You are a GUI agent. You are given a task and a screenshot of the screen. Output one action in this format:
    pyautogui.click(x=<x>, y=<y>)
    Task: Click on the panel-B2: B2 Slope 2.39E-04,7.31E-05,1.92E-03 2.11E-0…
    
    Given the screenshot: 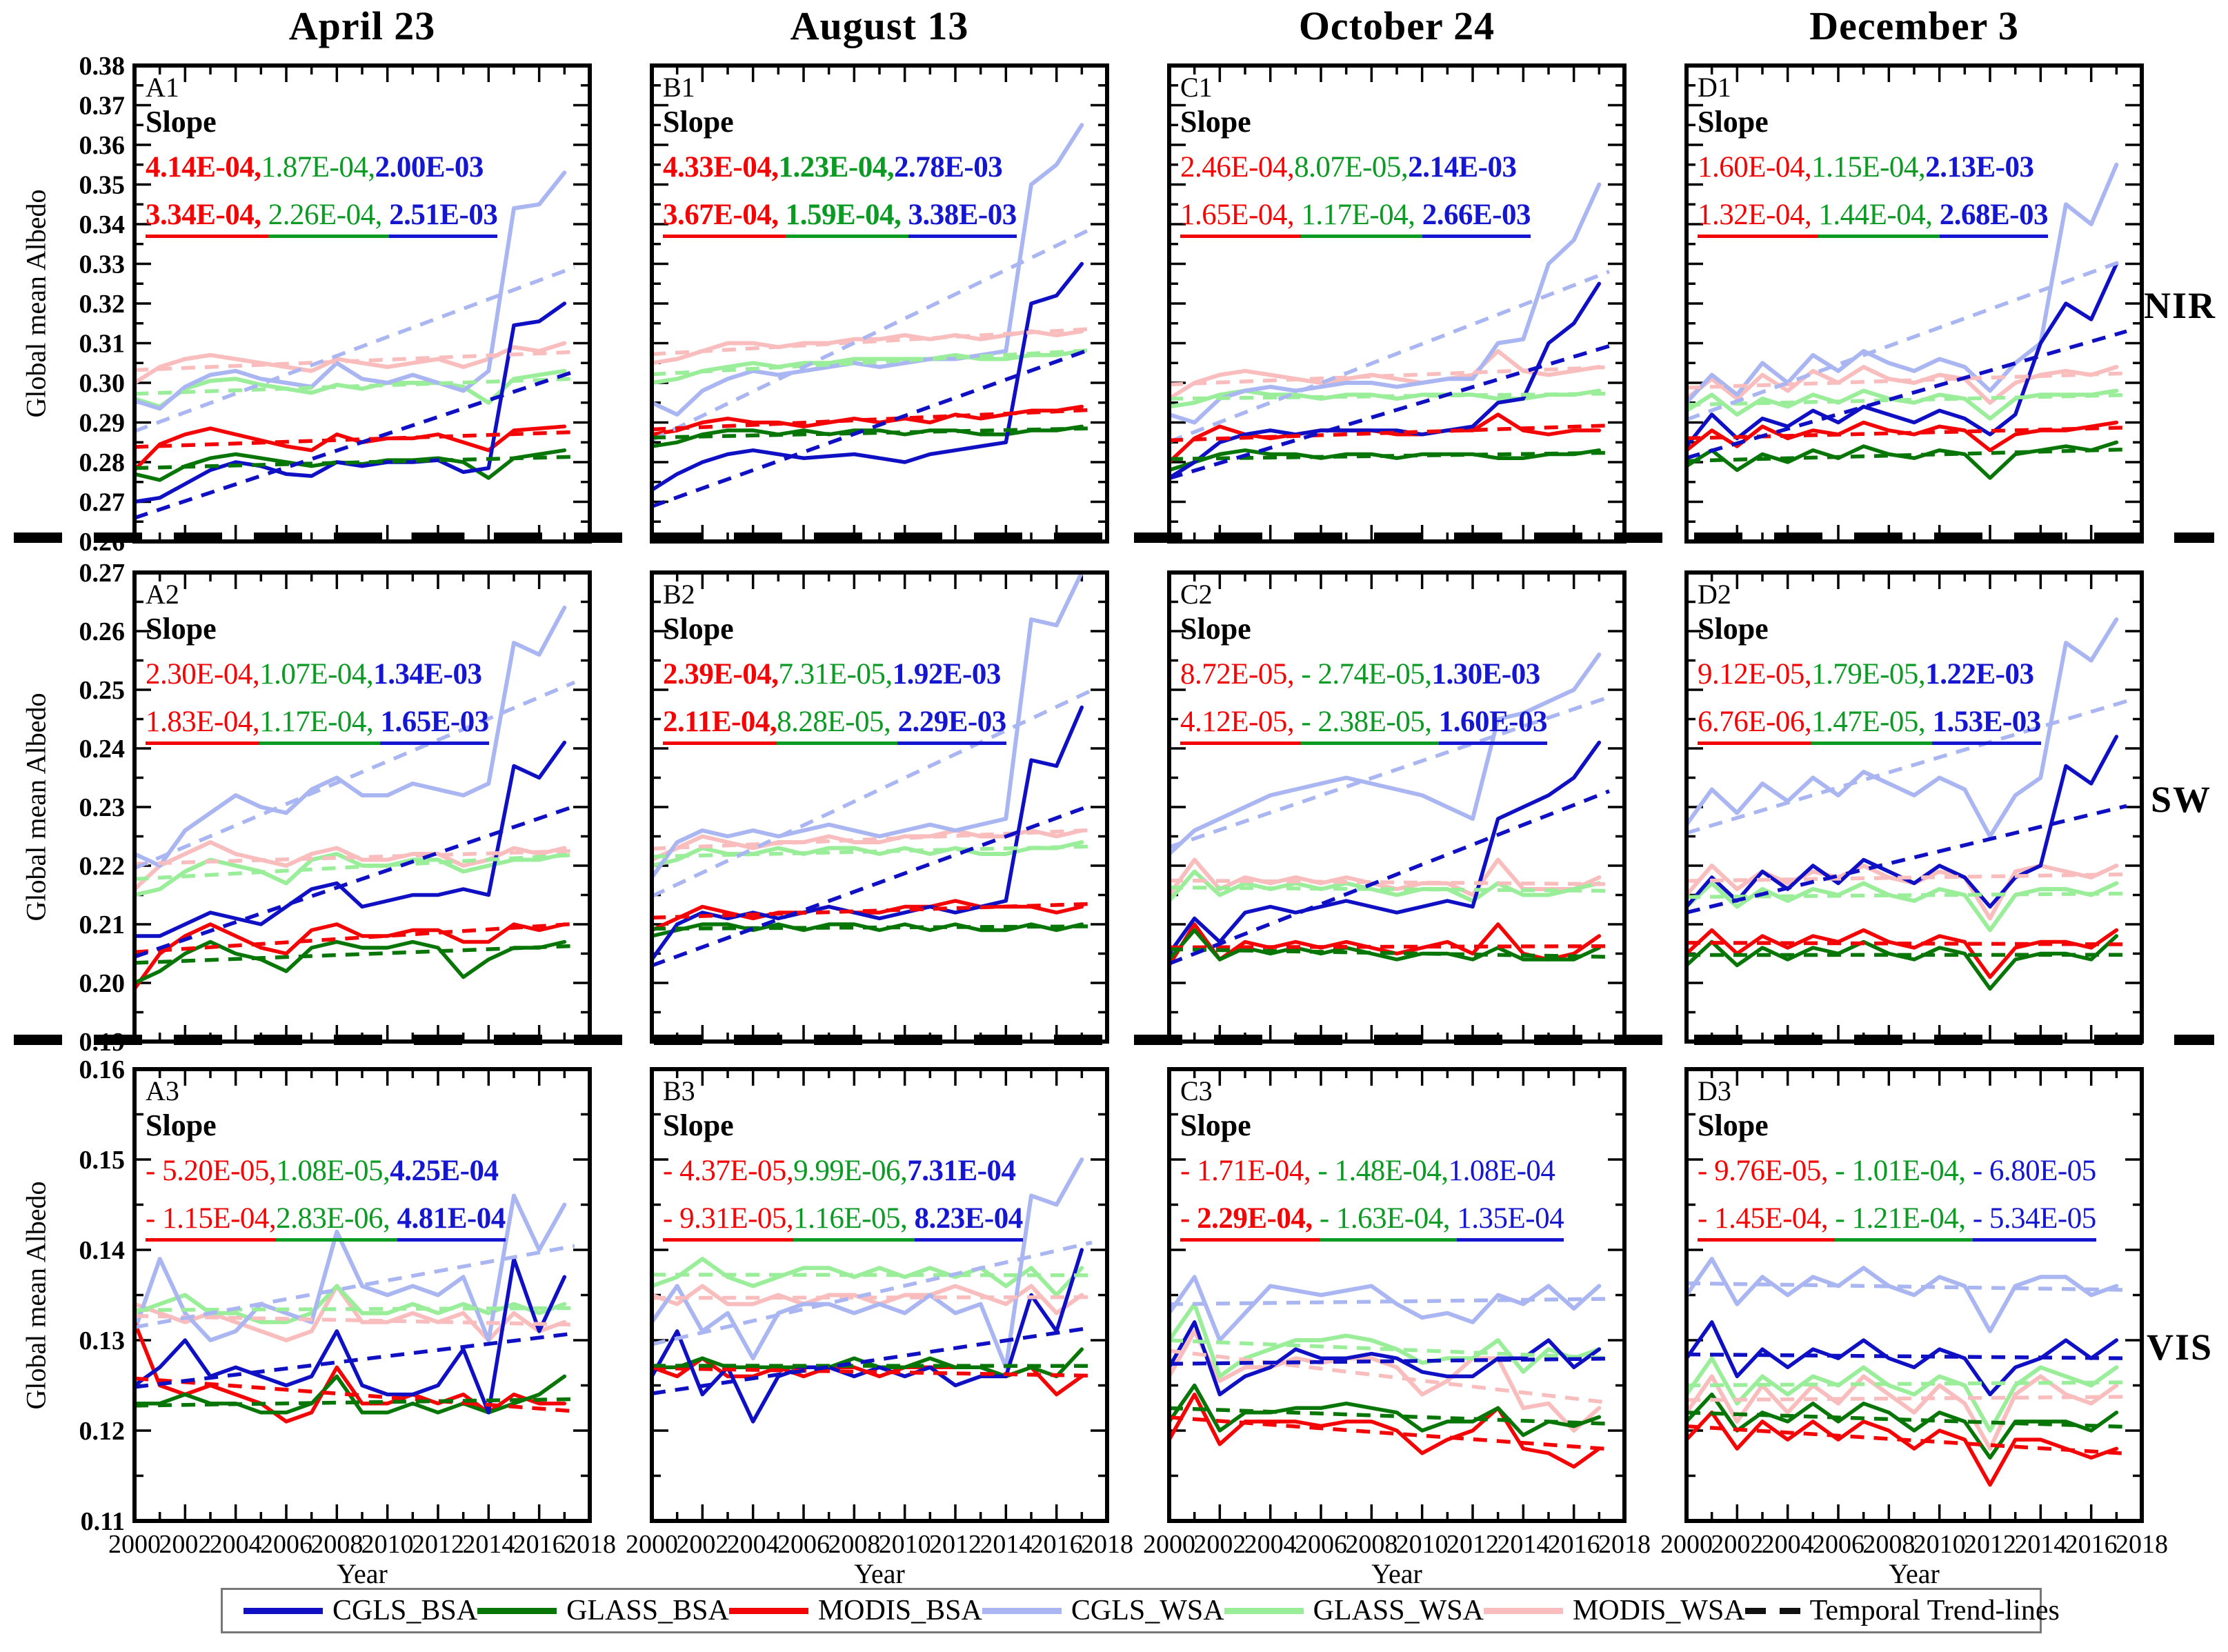 What is the action you would take?
    pyautogui.click(x=879, y=807)
    